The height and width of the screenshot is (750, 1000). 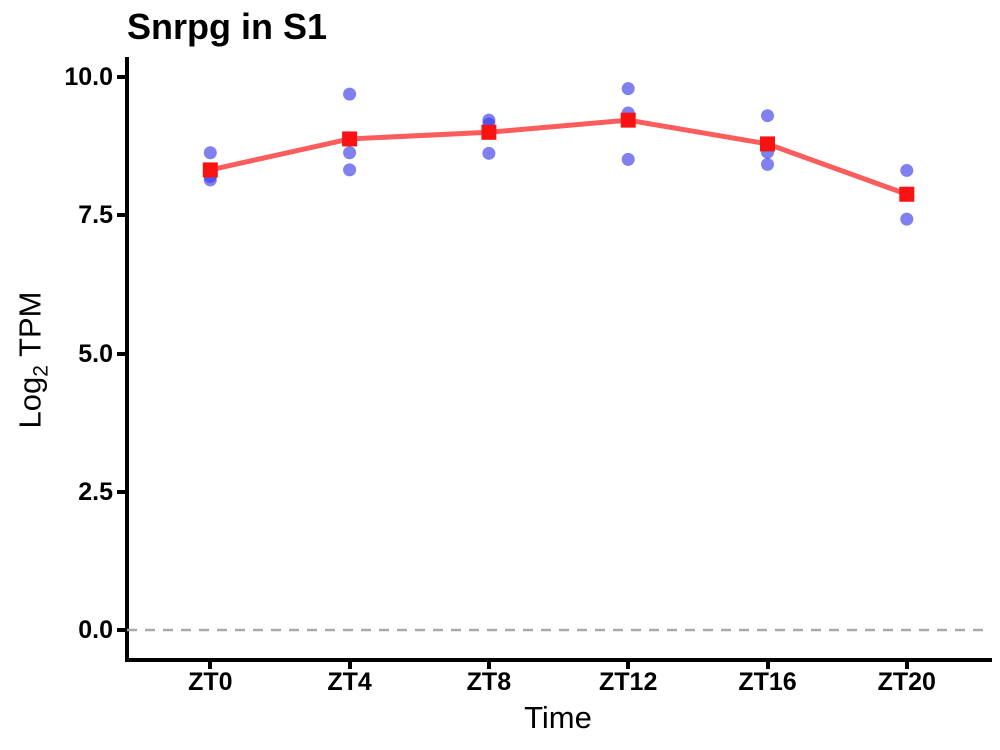 I want to click on x-axis-title: Time, so click(x=558, y=717).